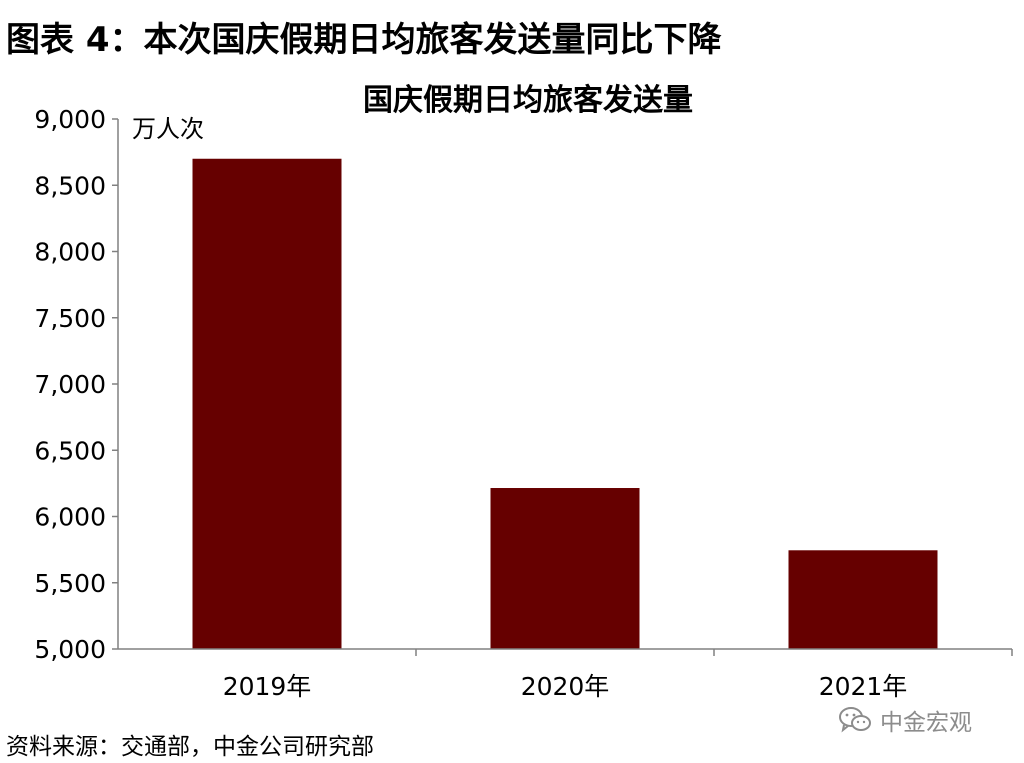 Image resolution: width=1024 pixels, height=763 pixels. Describe the element at coordinates (168, 129) in the screenshot. I see `y-unit-label: 万人次` at that location.